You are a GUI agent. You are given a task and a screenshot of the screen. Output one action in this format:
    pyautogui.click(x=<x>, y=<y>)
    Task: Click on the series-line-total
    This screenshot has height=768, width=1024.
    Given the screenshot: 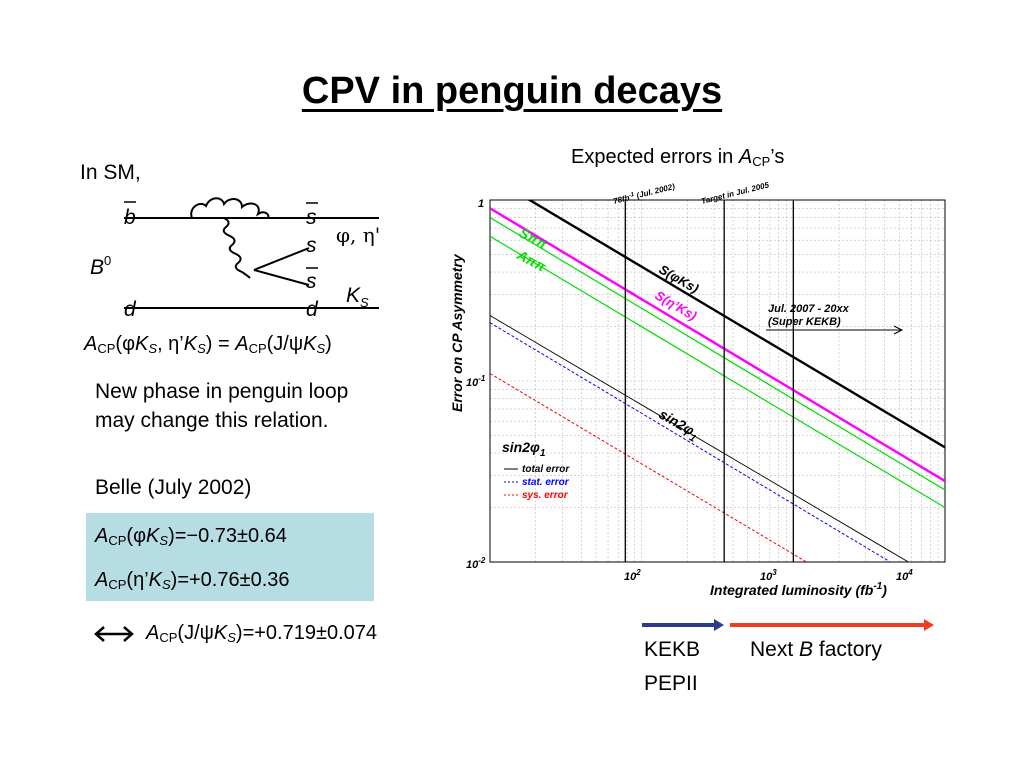 What is the action you would take?
    pyautogui.click(x=700, y=438)
    